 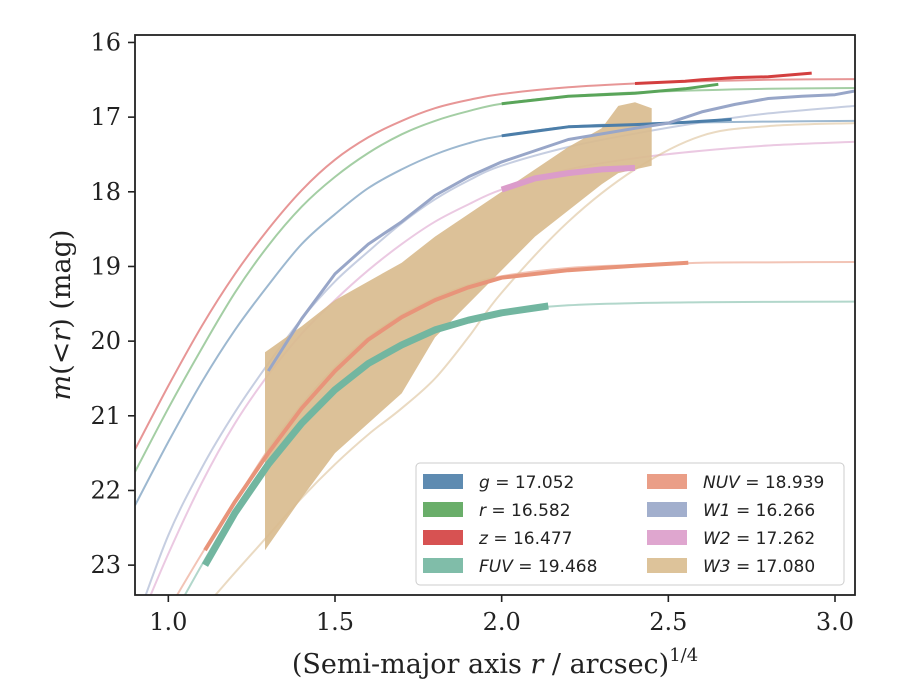 I want to click on legend-label-g: g = 17.052, so click(x=526, y=483).